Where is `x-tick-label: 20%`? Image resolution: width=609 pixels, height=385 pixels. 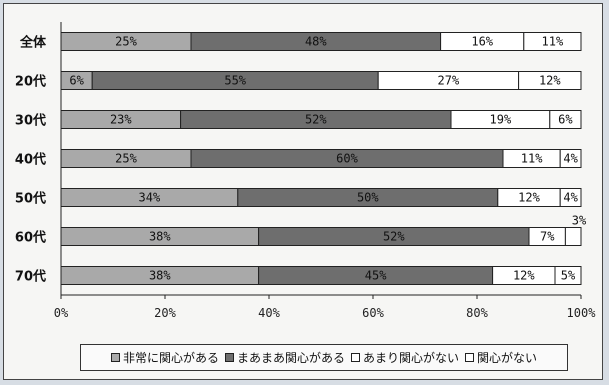 x-tick-label: 20% is located at coordinates (165, 313).